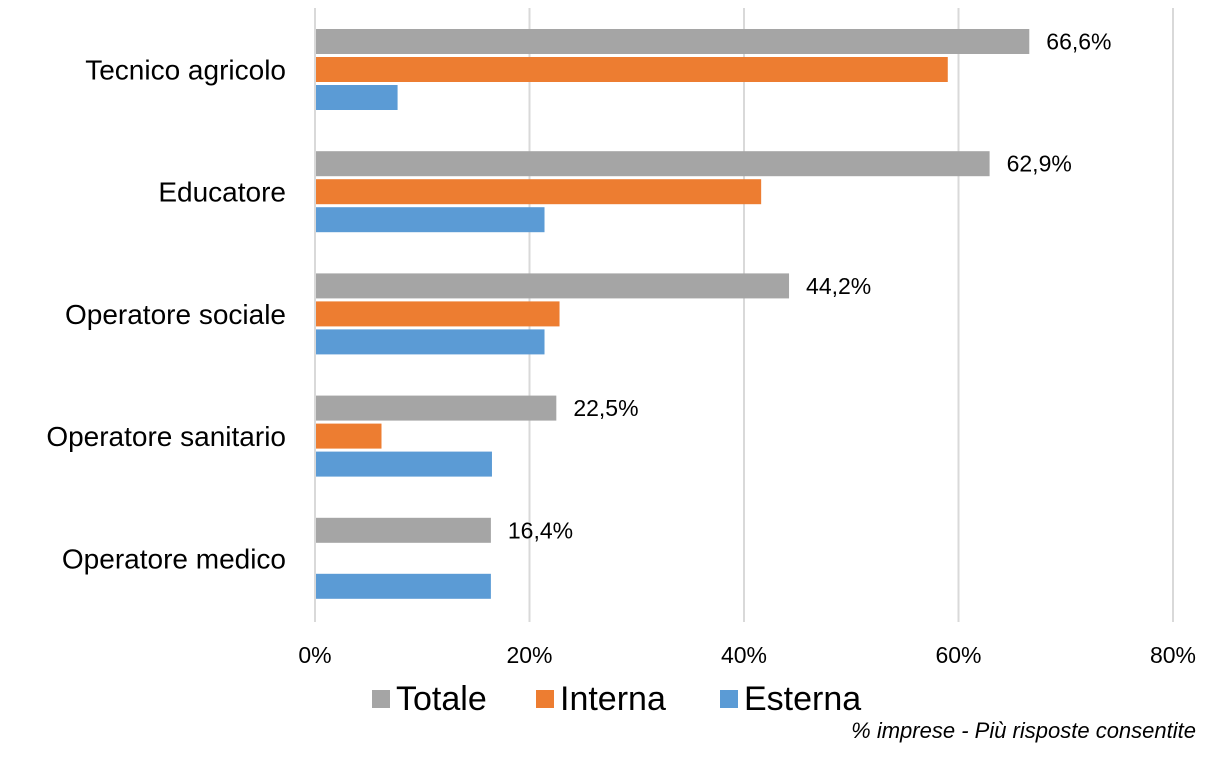 Image resolution: width=1213 pixels, height=770 pixels. Describe the element at coordinates (381, 699) in the screenshot. I see `legend-swatch-totale` at that location.